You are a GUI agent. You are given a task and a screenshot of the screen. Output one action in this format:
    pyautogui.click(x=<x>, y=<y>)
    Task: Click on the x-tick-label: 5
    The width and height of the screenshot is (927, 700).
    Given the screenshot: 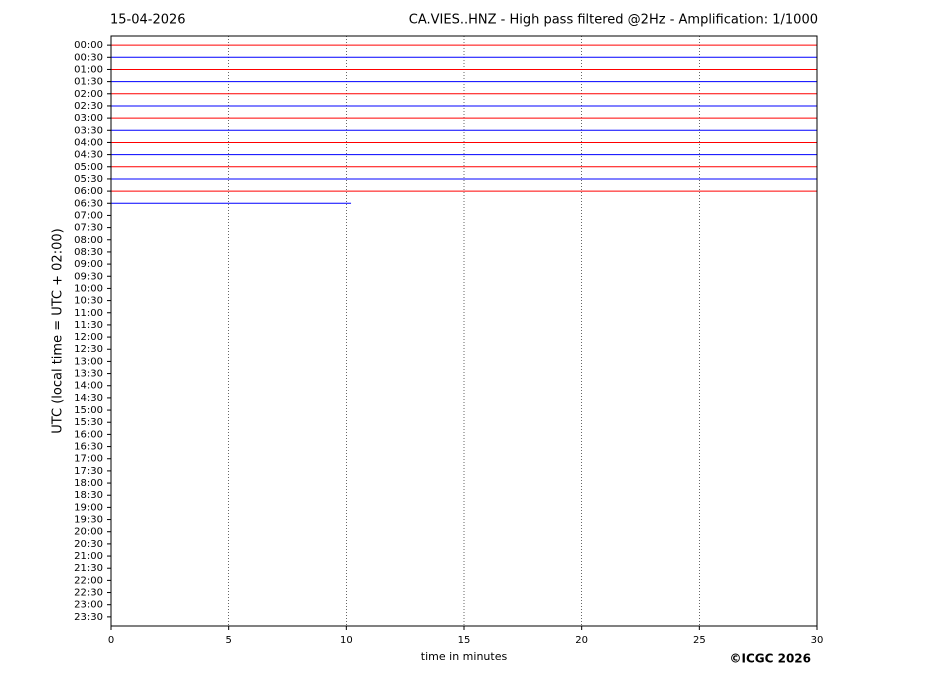 What is the action you would take?
    pyautogui.click(x=228, y=640)
    